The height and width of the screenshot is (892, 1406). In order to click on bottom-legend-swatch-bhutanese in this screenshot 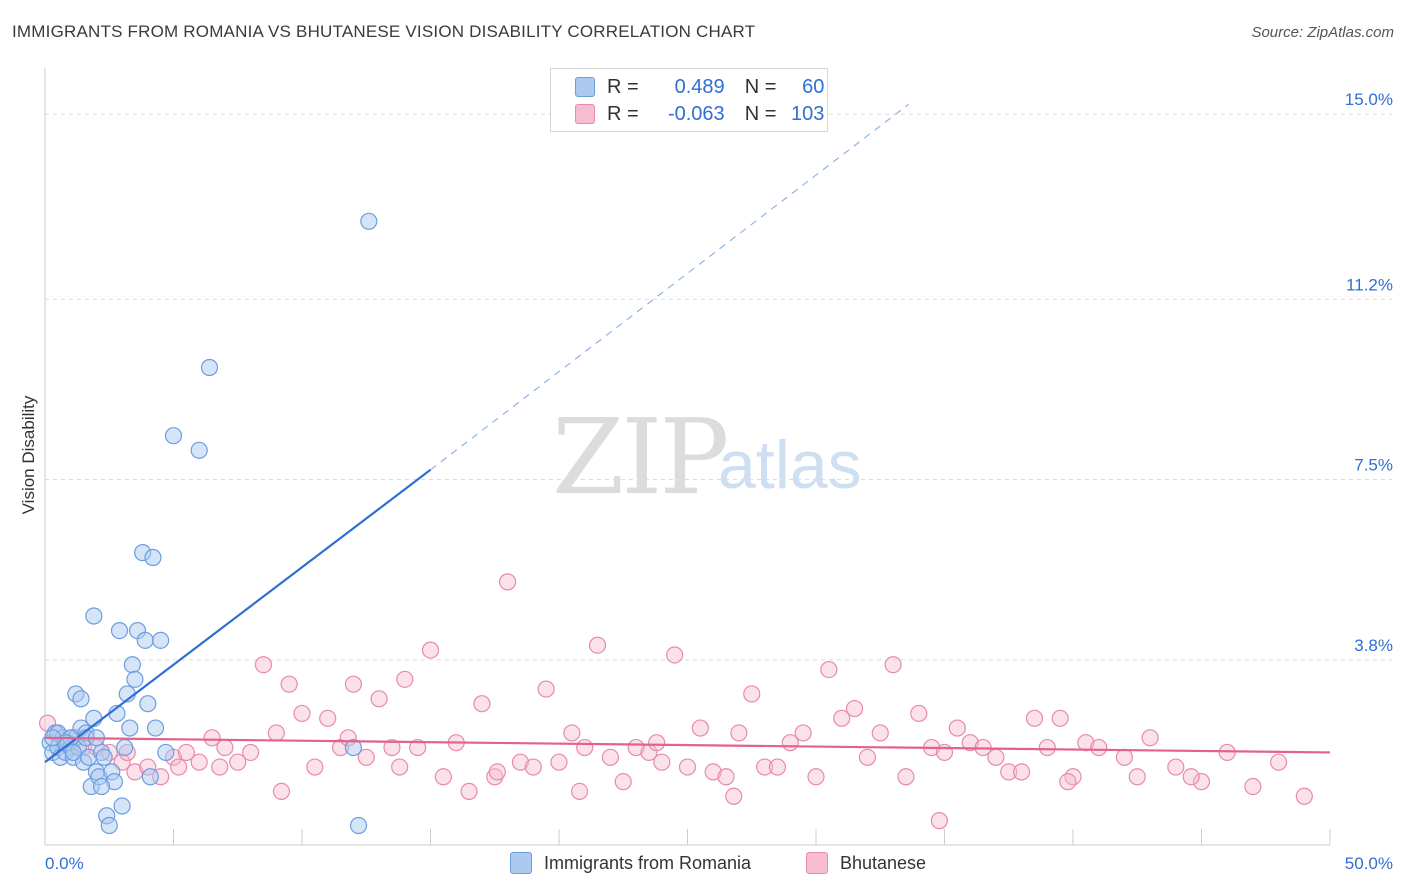, I will do `click(817, 863)`.